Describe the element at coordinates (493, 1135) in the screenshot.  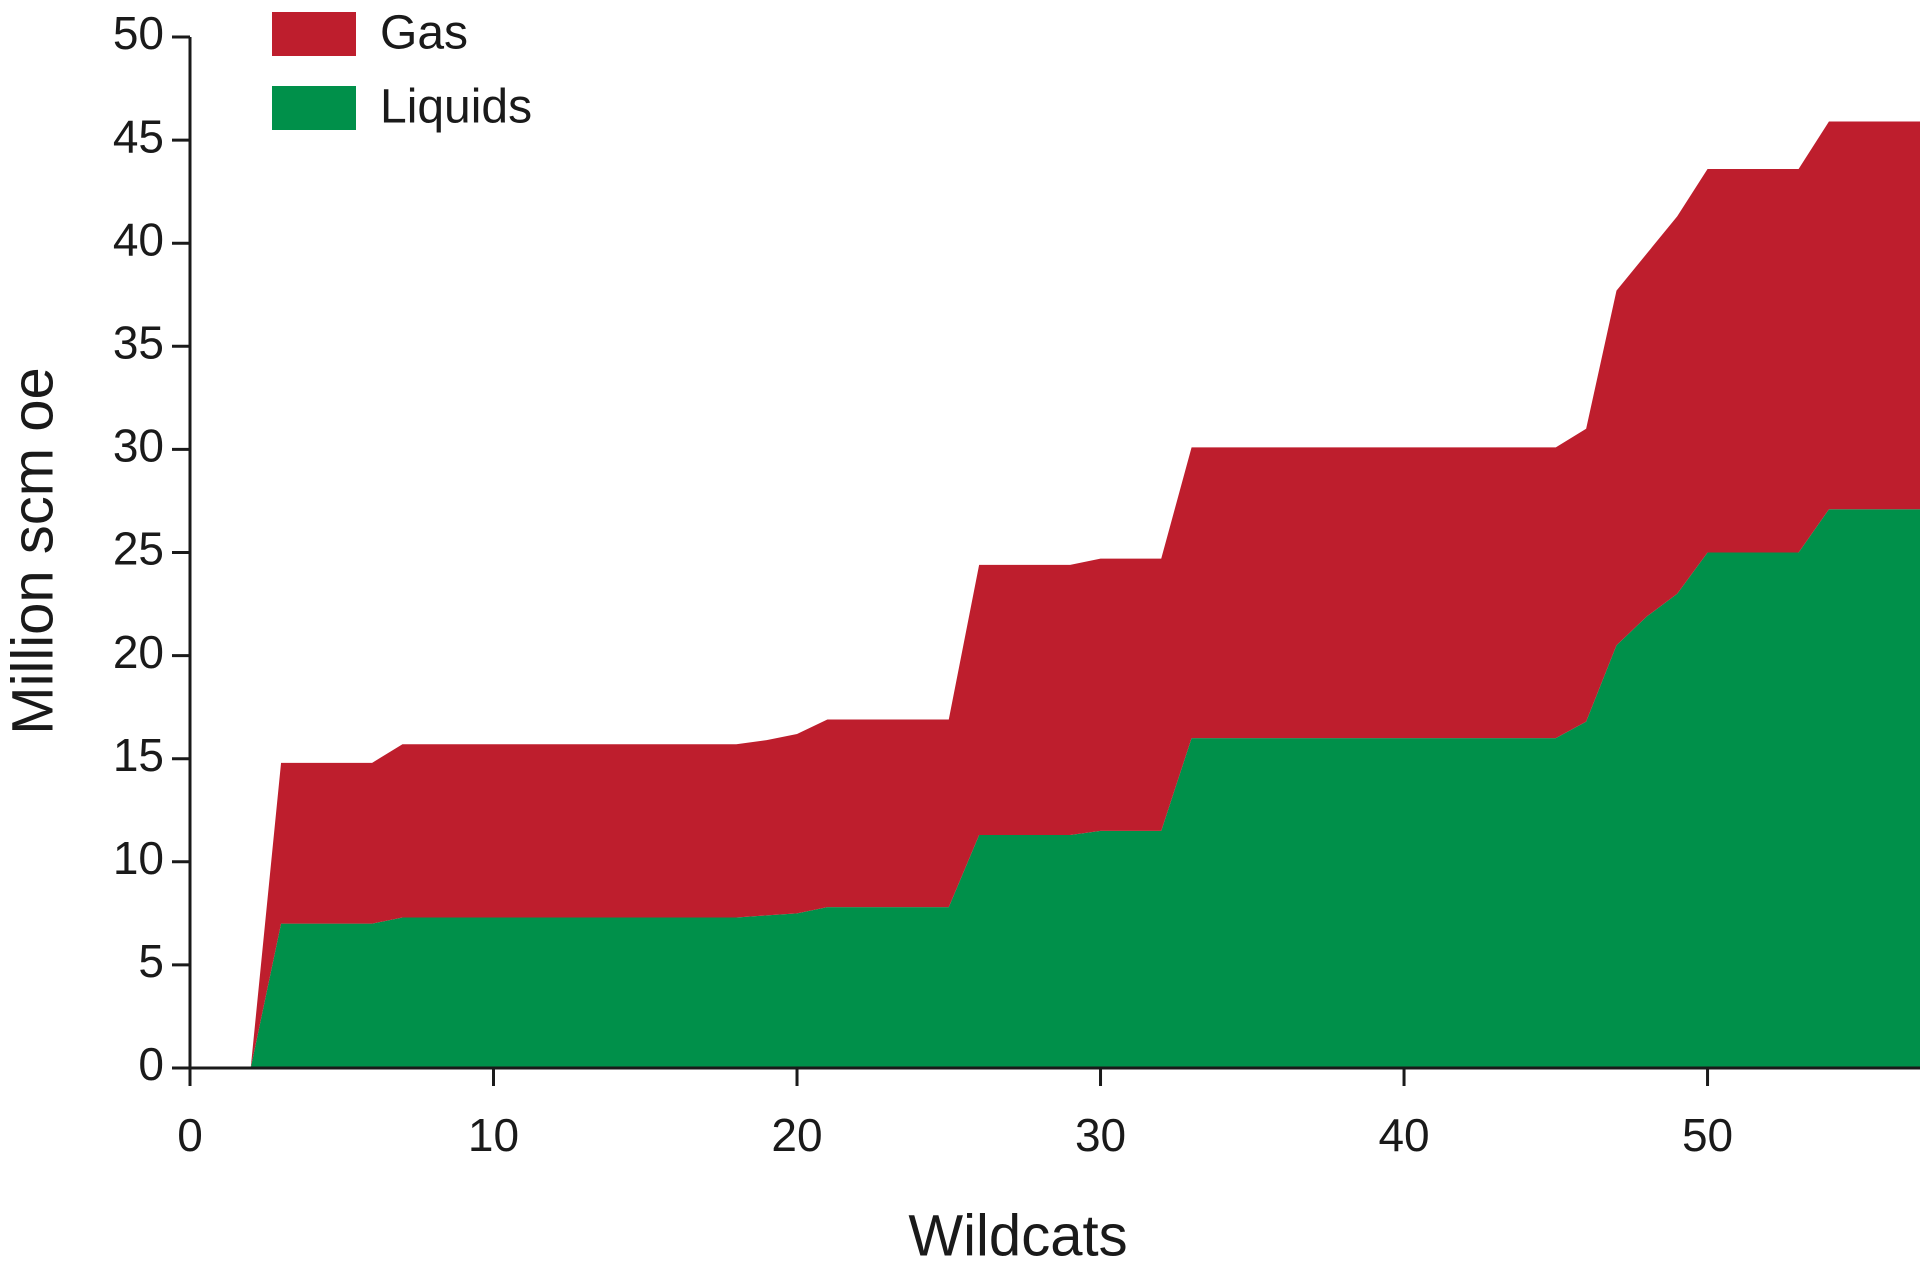
I see `x-tick-label: 10` at that location.